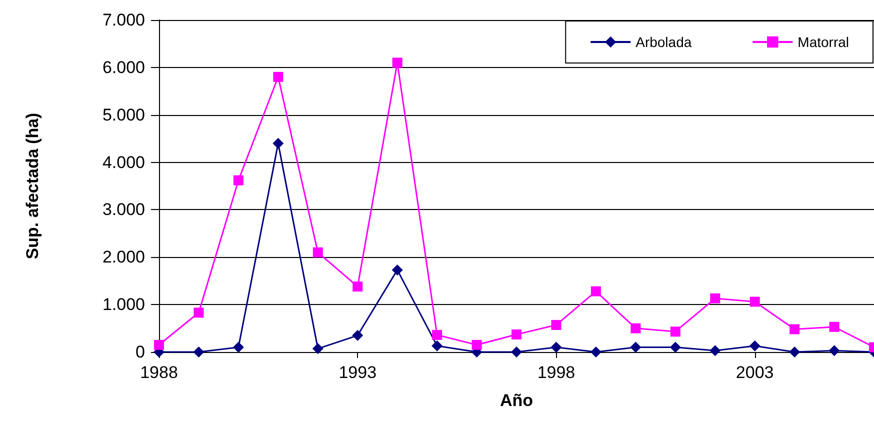  I want to click on y-tick-label: 4.000, so click(123, 162).